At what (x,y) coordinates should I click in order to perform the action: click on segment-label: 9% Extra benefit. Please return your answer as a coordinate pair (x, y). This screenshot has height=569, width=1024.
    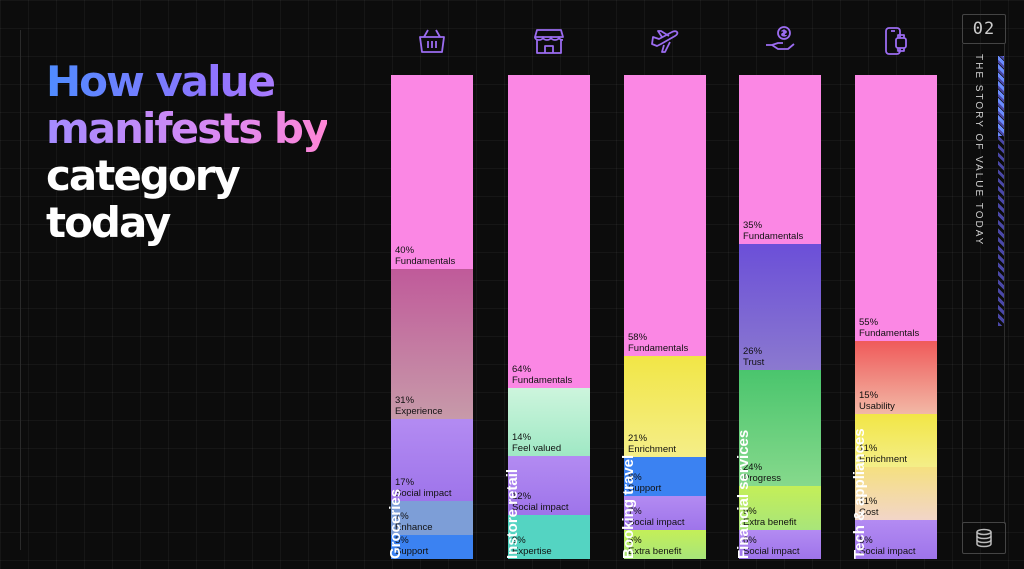
    Looking at the image, I should click on (769, 517).